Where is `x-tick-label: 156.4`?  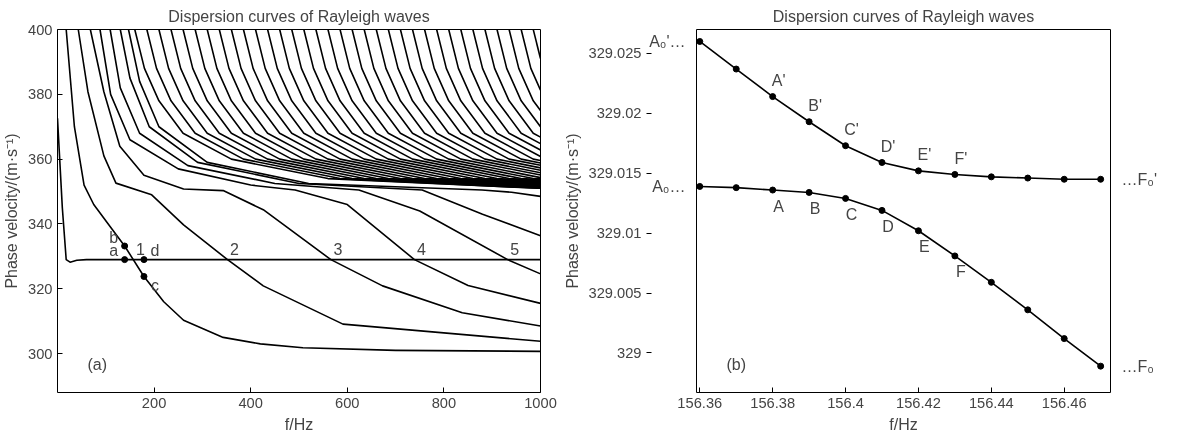 x-tick-label: 156.4 is located at coordinates (845, 402).